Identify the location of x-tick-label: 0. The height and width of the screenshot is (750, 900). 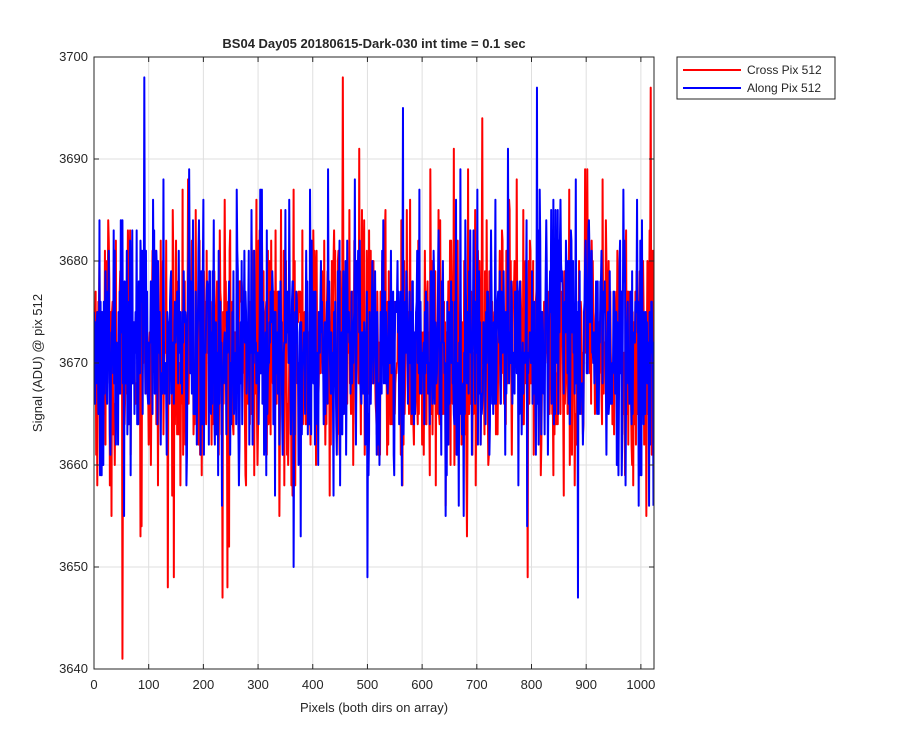
(93, 684).